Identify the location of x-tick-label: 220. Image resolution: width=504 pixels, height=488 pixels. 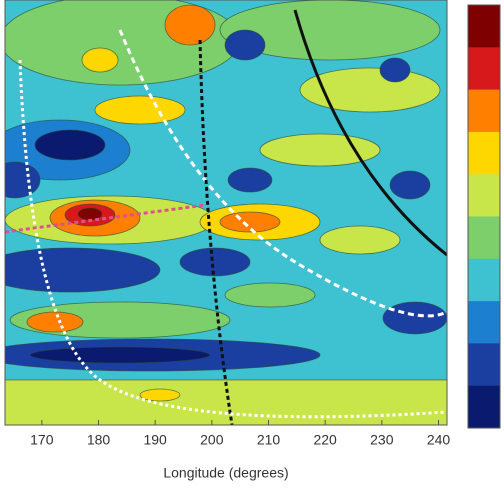
(325, 440).